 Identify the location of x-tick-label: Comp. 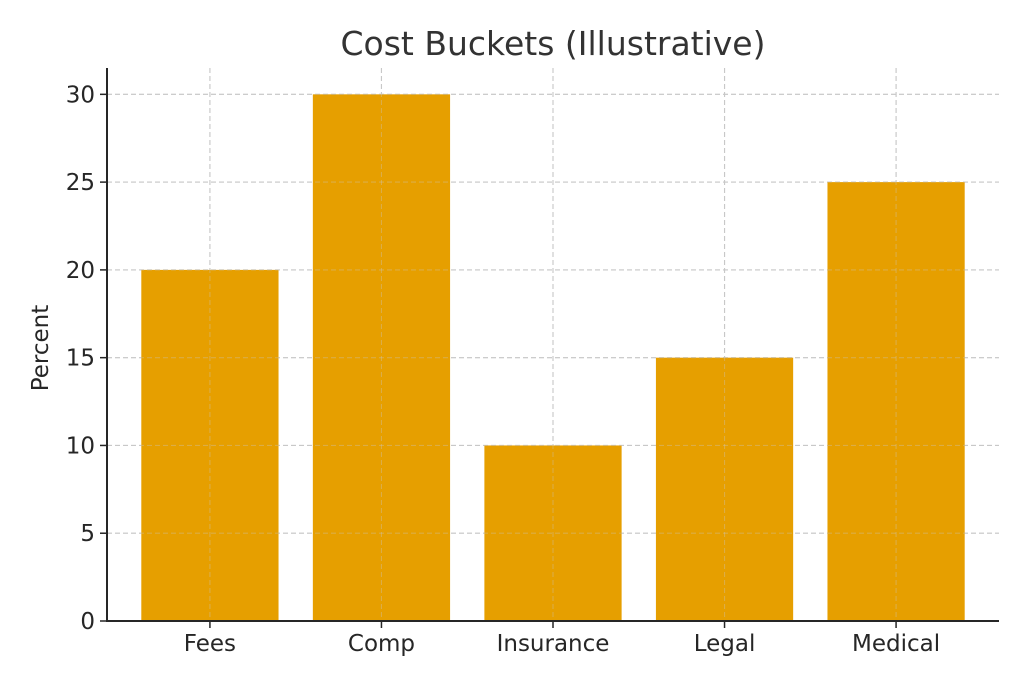
(381, 644).